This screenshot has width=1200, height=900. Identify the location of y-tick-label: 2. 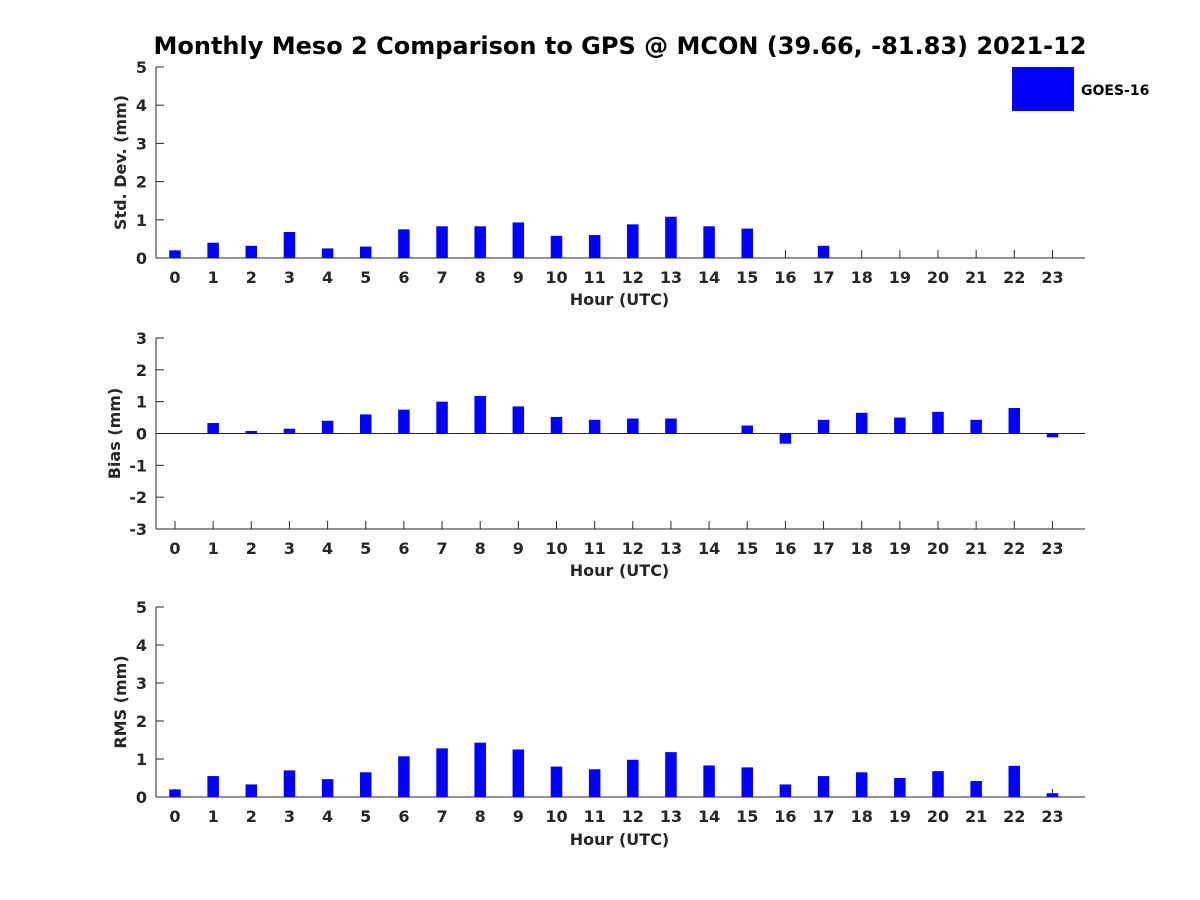
(141, 721).